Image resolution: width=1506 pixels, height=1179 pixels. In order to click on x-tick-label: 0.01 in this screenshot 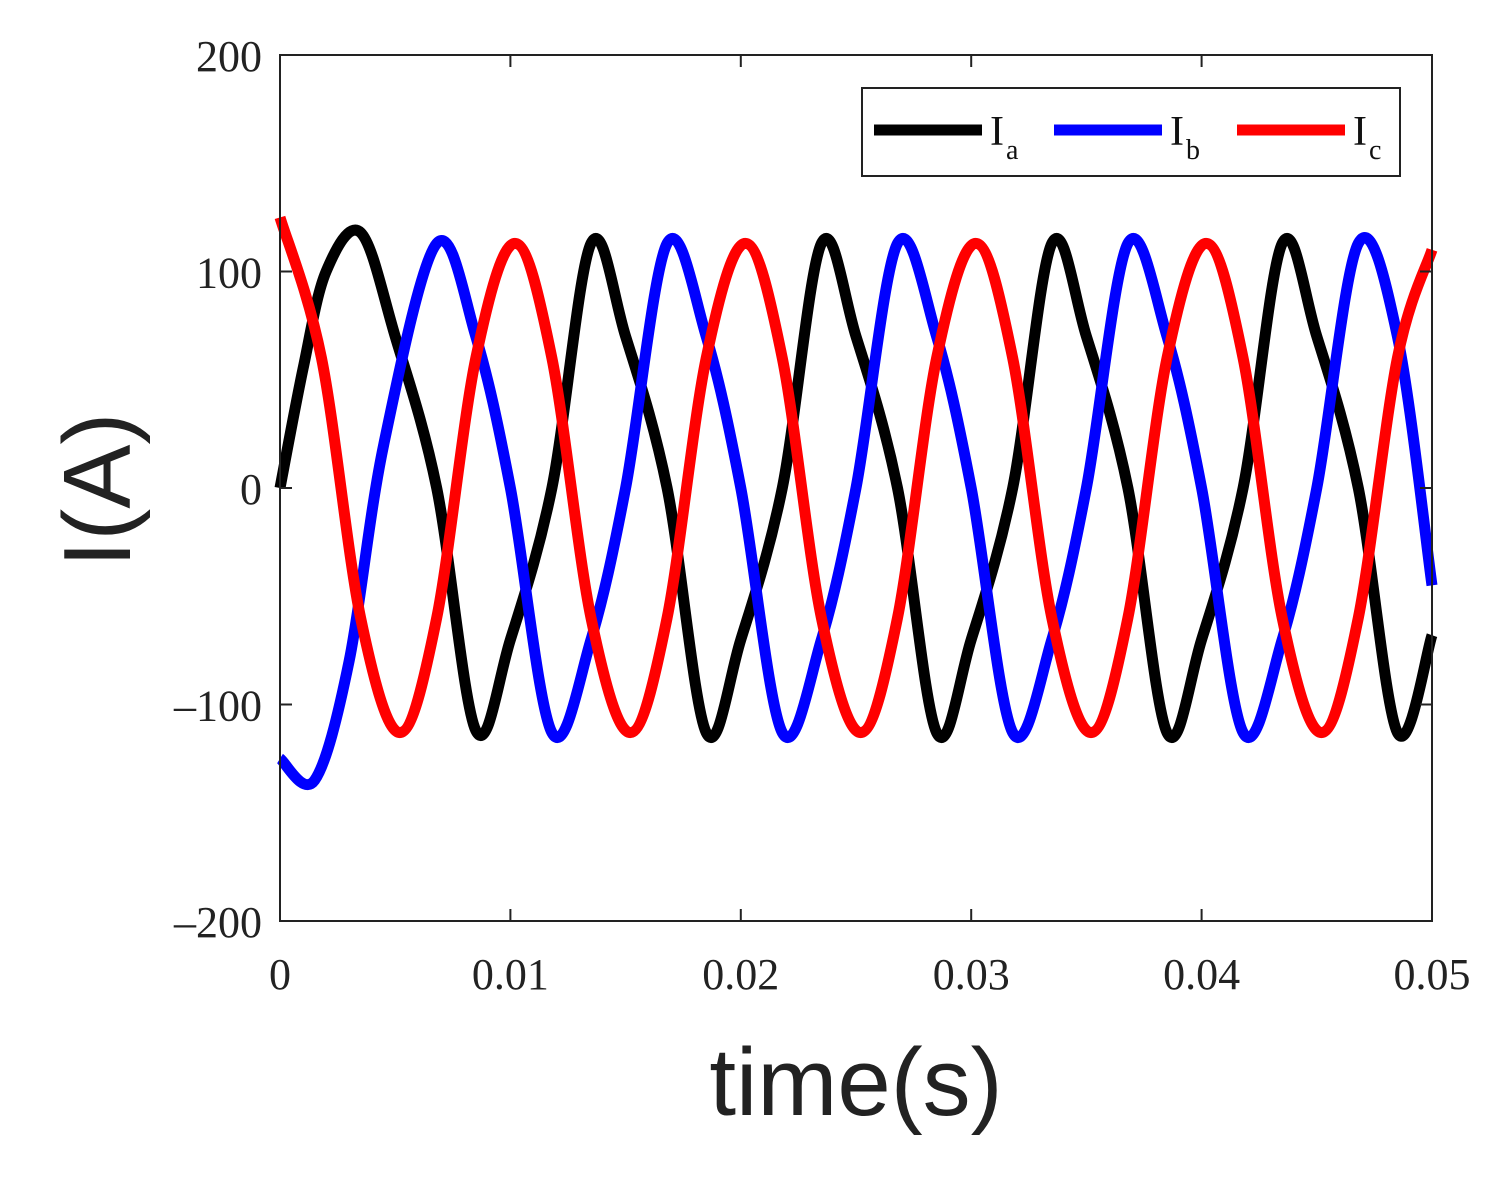, I will do `click(510, 974)`.